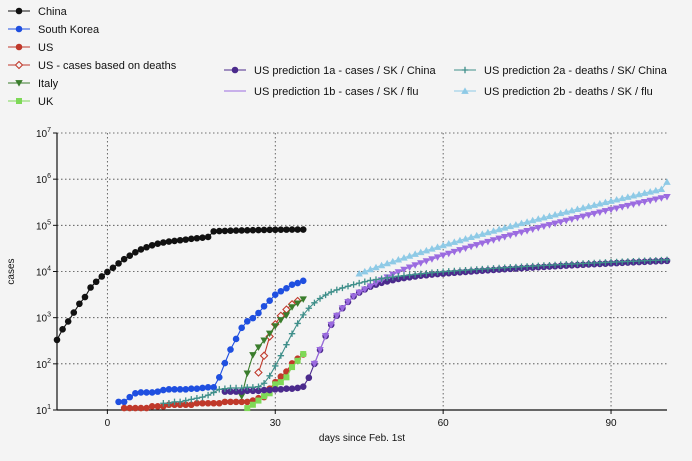 Image resolution: width=692 pixels, height=461 pixels. I want to click on legend-item: US prediction 1a - cases / SK / China, so click(330, 71).